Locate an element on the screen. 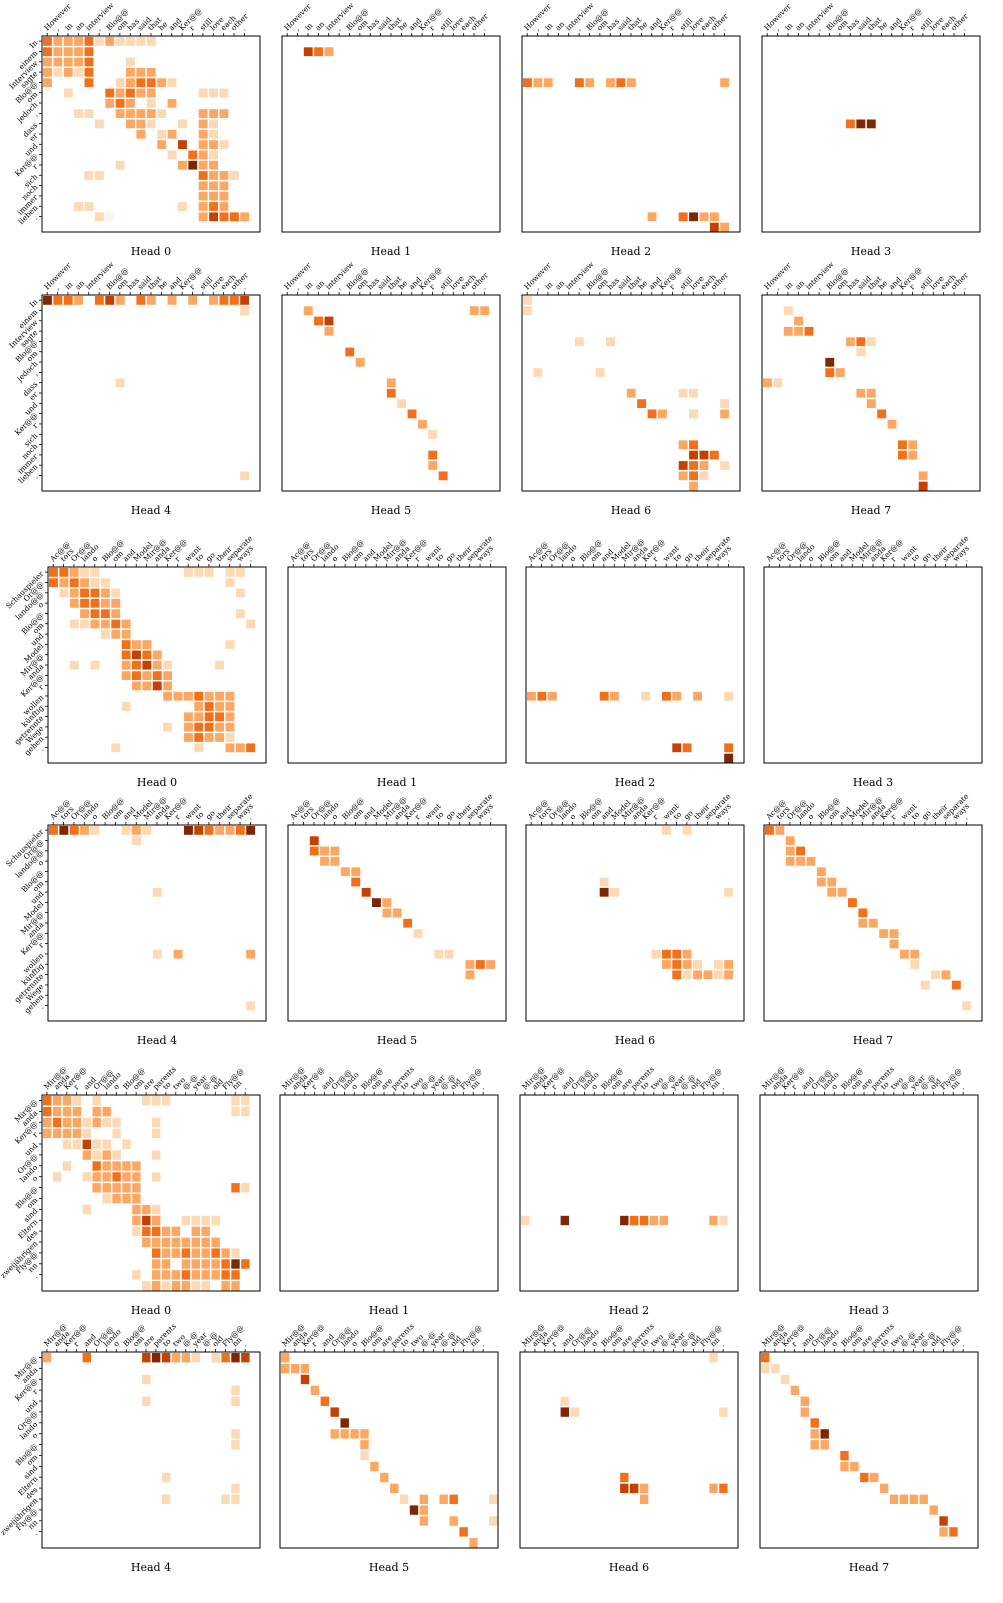  x-tick-label: in is located at coordinates (309, 286).